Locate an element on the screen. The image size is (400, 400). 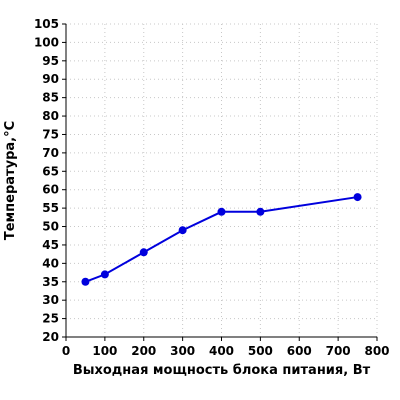
y-axis-title: Температура,°С is located at coordinates (10, 180).